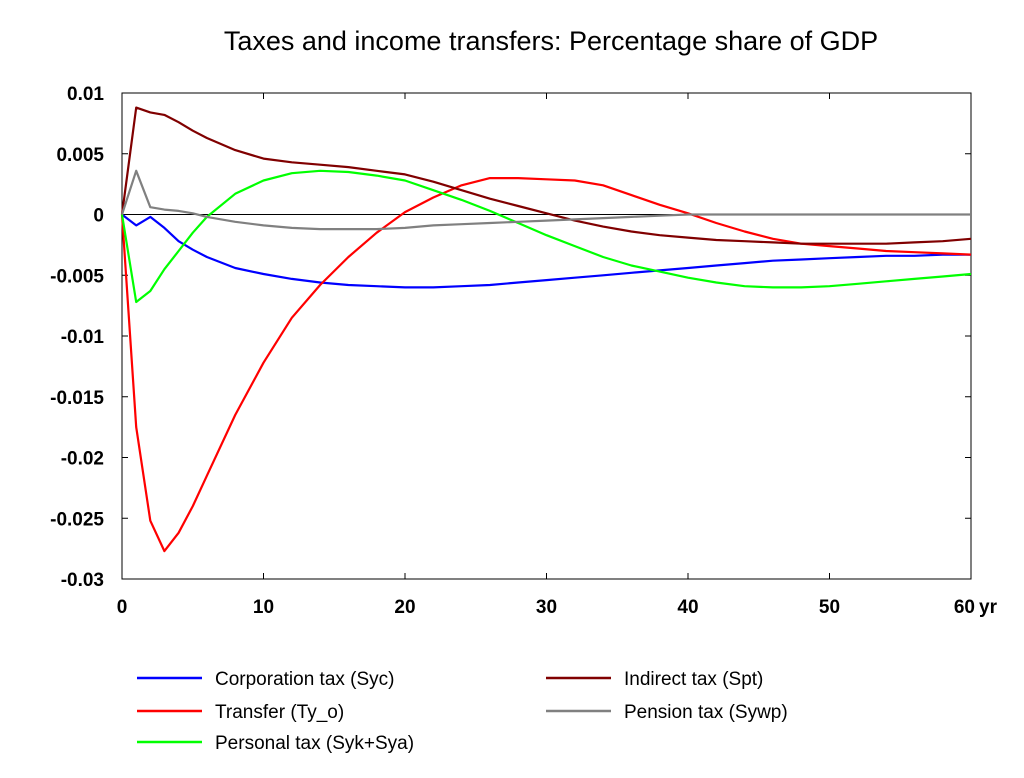 The image size is (1024, 778). Describe the element at coordinates (545, 200) in the screenshot. I see `series-line-pension-tax-sywp` at that location.